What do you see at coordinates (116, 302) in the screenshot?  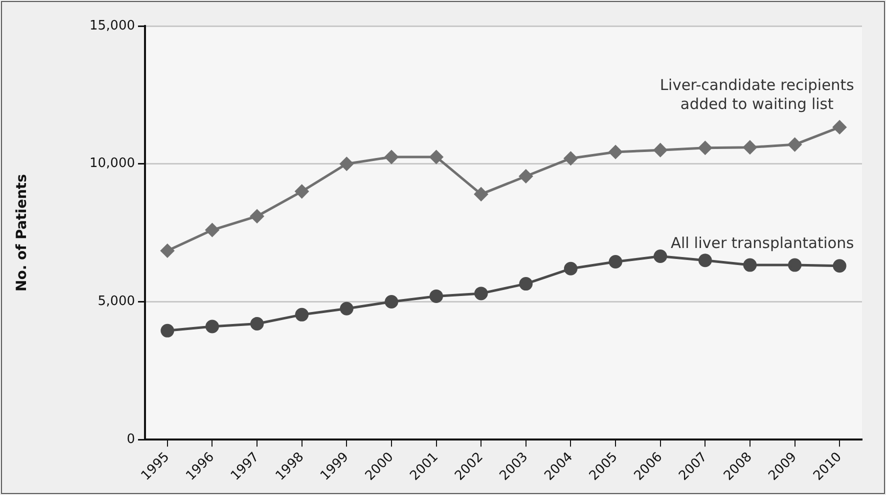 I see `y-tick-label: 5,000` at bounding box center [116, 302].